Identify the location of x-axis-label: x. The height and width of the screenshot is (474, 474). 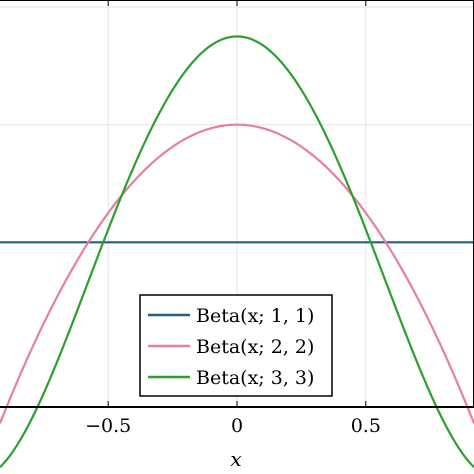
(235, 459).